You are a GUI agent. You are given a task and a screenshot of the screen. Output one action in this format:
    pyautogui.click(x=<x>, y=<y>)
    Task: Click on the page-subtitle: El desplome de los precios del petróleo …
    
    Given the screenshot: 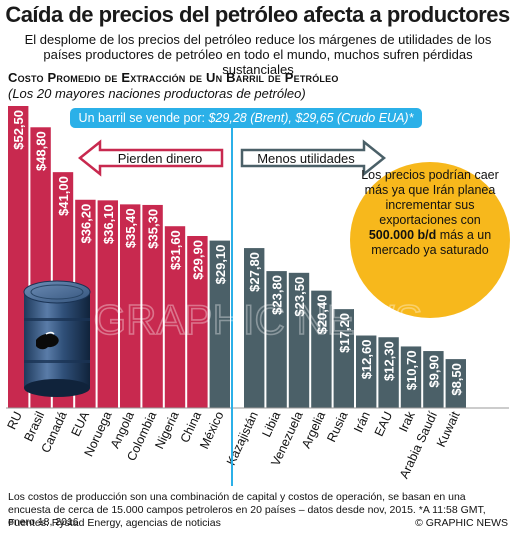 What is the action you would take?
    pyautogui.click(x=258, y=54)
    